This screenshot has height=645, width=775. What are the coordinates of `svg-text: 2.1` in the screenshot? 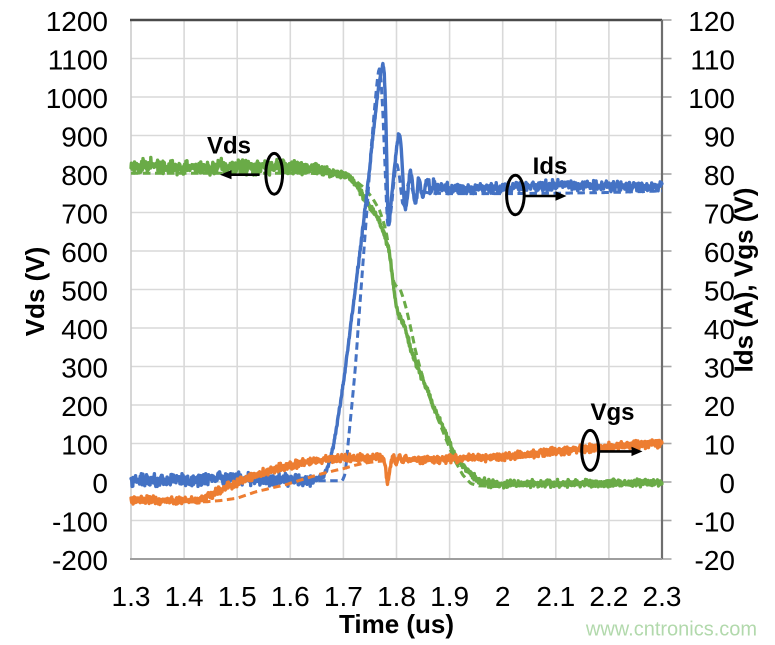 It's located at (555, 596).